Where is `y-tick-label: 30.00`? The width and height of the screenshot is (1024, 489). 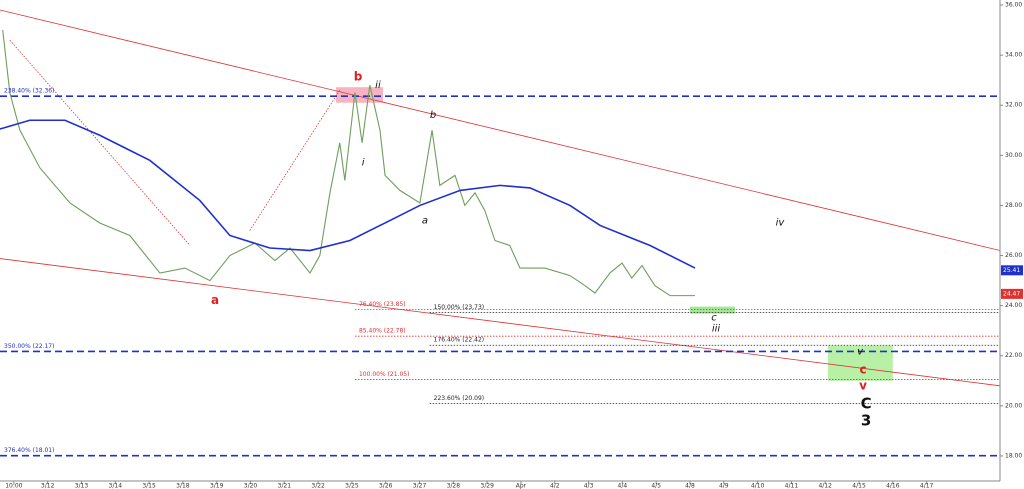
y-tick-label: 30.00 is located at coordinates (1013, 155).